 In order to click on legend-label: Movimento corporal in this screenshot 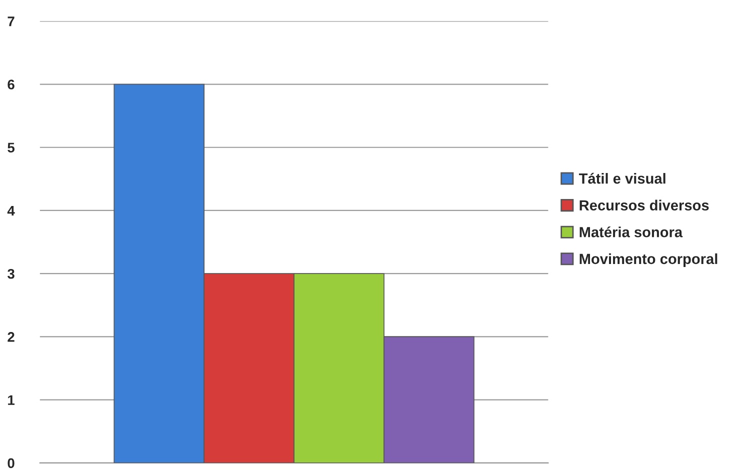, I will do `click(649, 260)`.